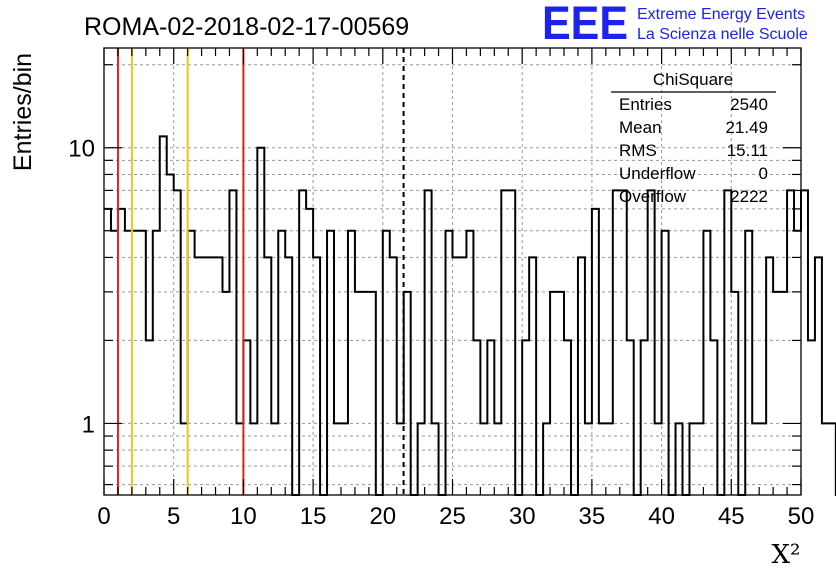 Image resolution: width=836 pixels, height=572 pixels. I want to click on stats-title: ChiSquare, so click(693, 79).